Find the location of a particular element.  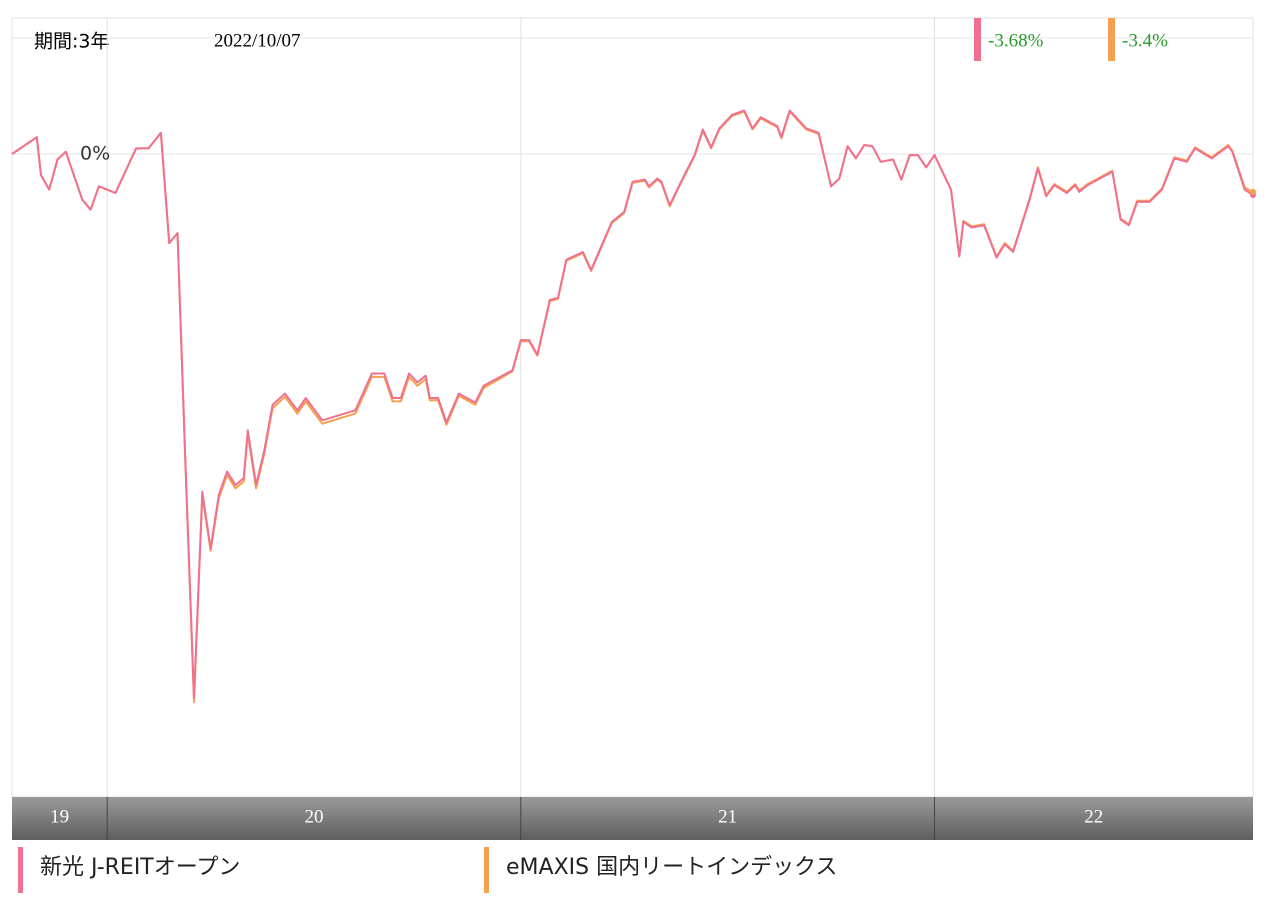

y-tick-label: 0% is located at coordinates (95, 153).